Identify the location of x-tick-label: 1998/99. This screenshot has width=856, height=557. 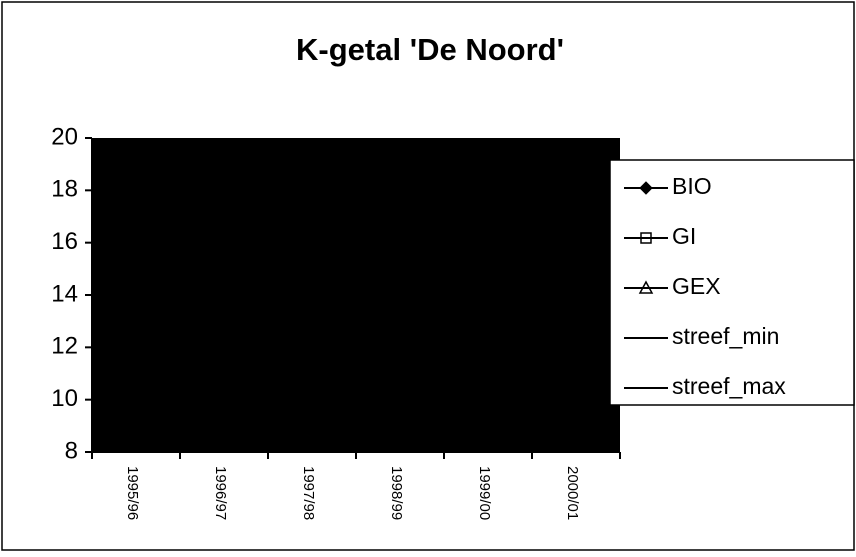
(396, 493).